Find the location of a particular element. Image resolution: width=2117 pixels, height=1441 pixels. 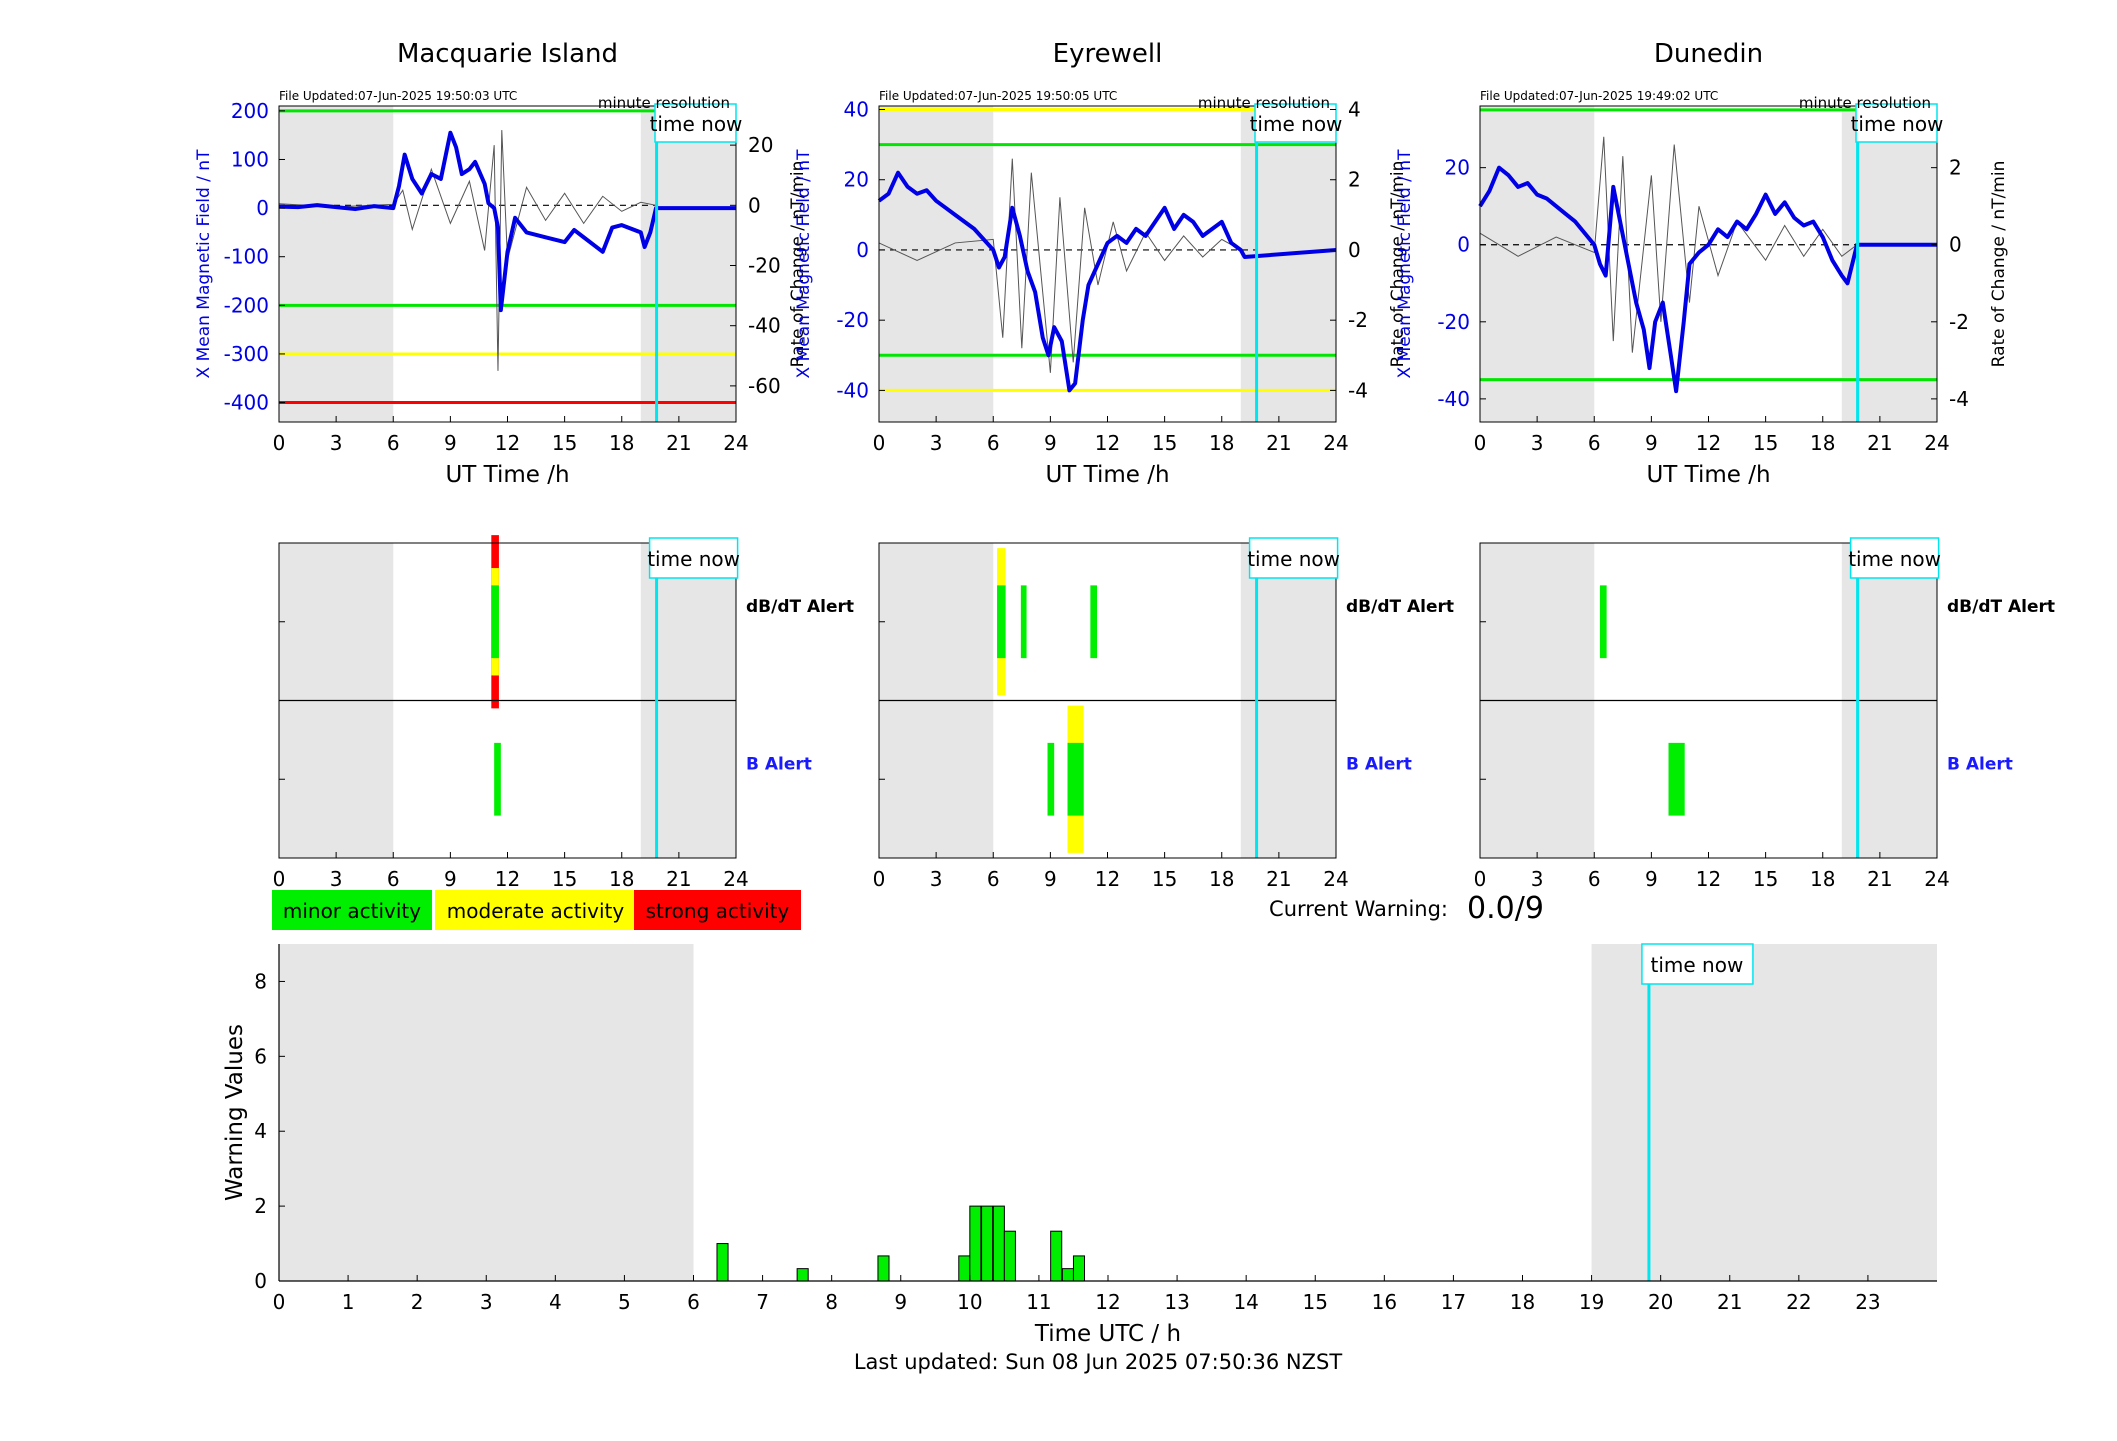

y2-tick-label: -4 is located at coordinates (1358, 390).